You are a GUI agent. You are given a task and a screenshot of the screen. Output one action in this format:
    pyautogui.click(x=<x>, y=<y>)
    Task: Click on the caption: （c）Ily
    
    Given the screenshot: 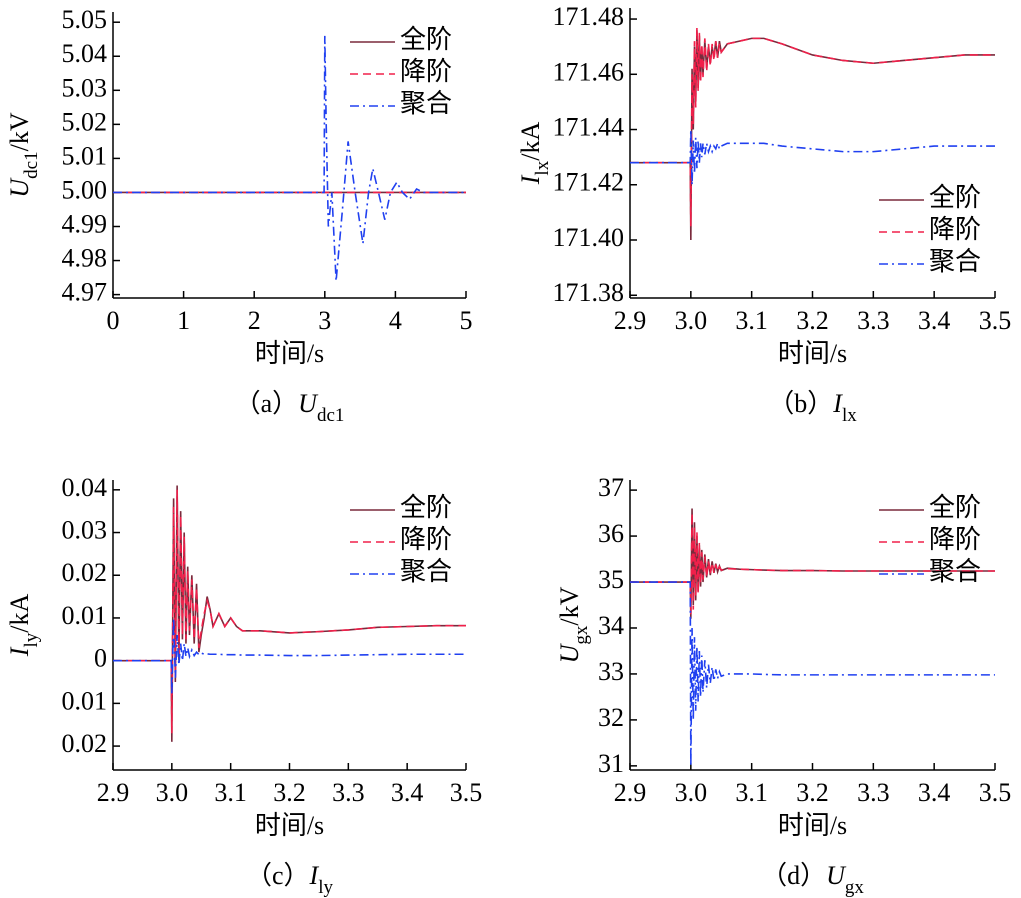 What is the action you would take?
    pyautogui.click(x=289, y=879)
    